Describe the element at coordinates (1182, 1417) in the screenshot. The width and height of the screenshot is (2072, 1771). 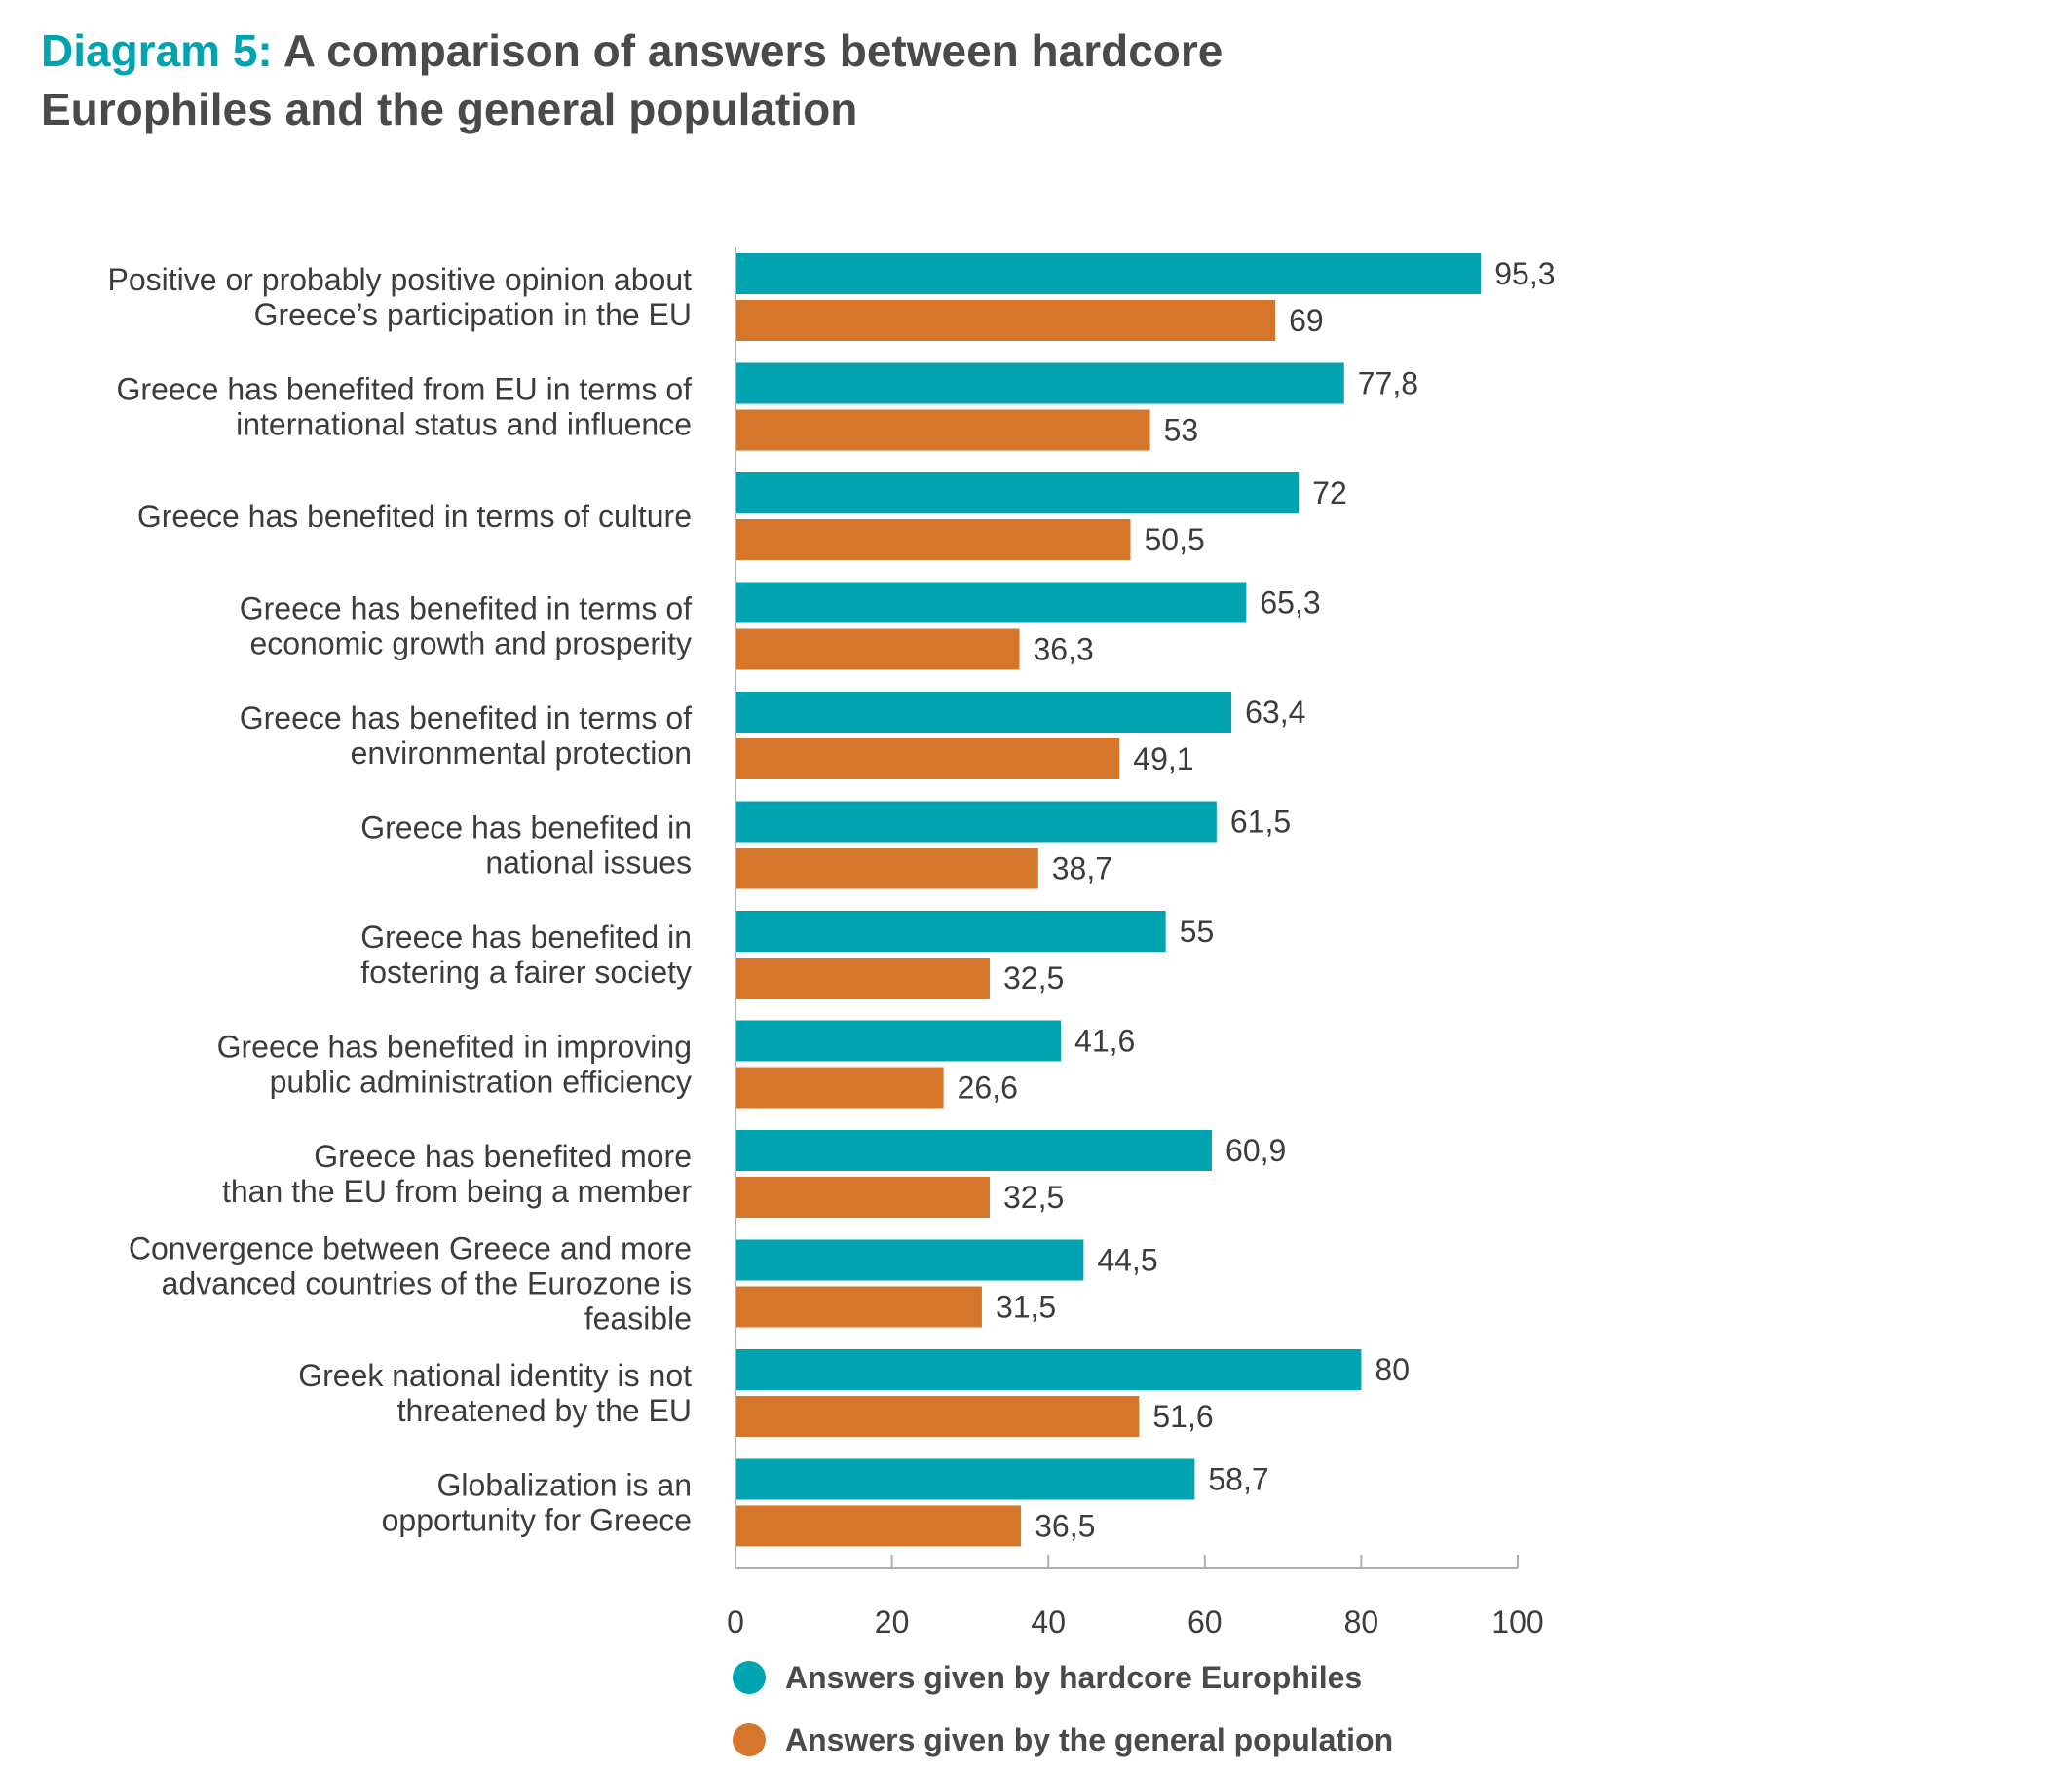
I see `value-label-general-10: 51,6` at that location.